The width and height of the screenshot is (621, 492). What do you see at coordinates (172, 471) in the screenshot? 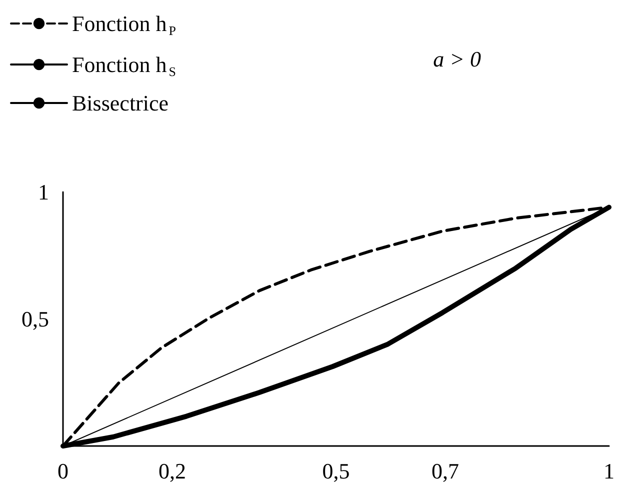
I see `x-tick-label: 0,2` at bounding box center [172, 471].